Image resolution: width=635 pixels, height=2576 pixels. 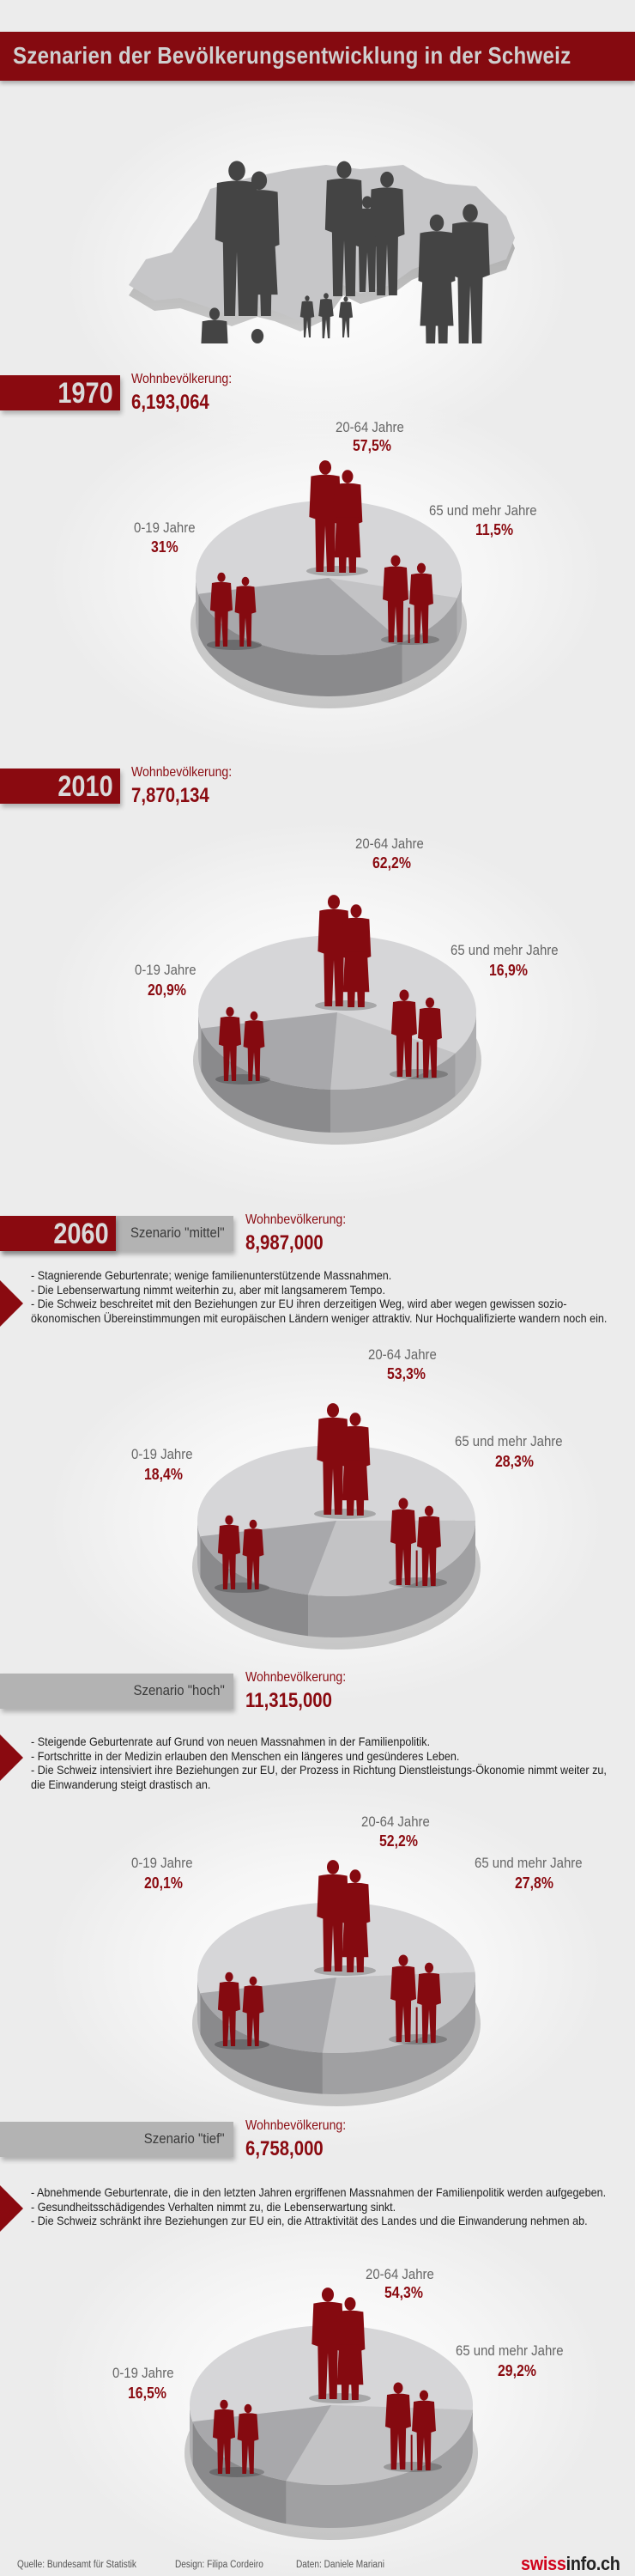 I want to click on scenario-label: Szenario "hoch", so click(x=179, y=1690).